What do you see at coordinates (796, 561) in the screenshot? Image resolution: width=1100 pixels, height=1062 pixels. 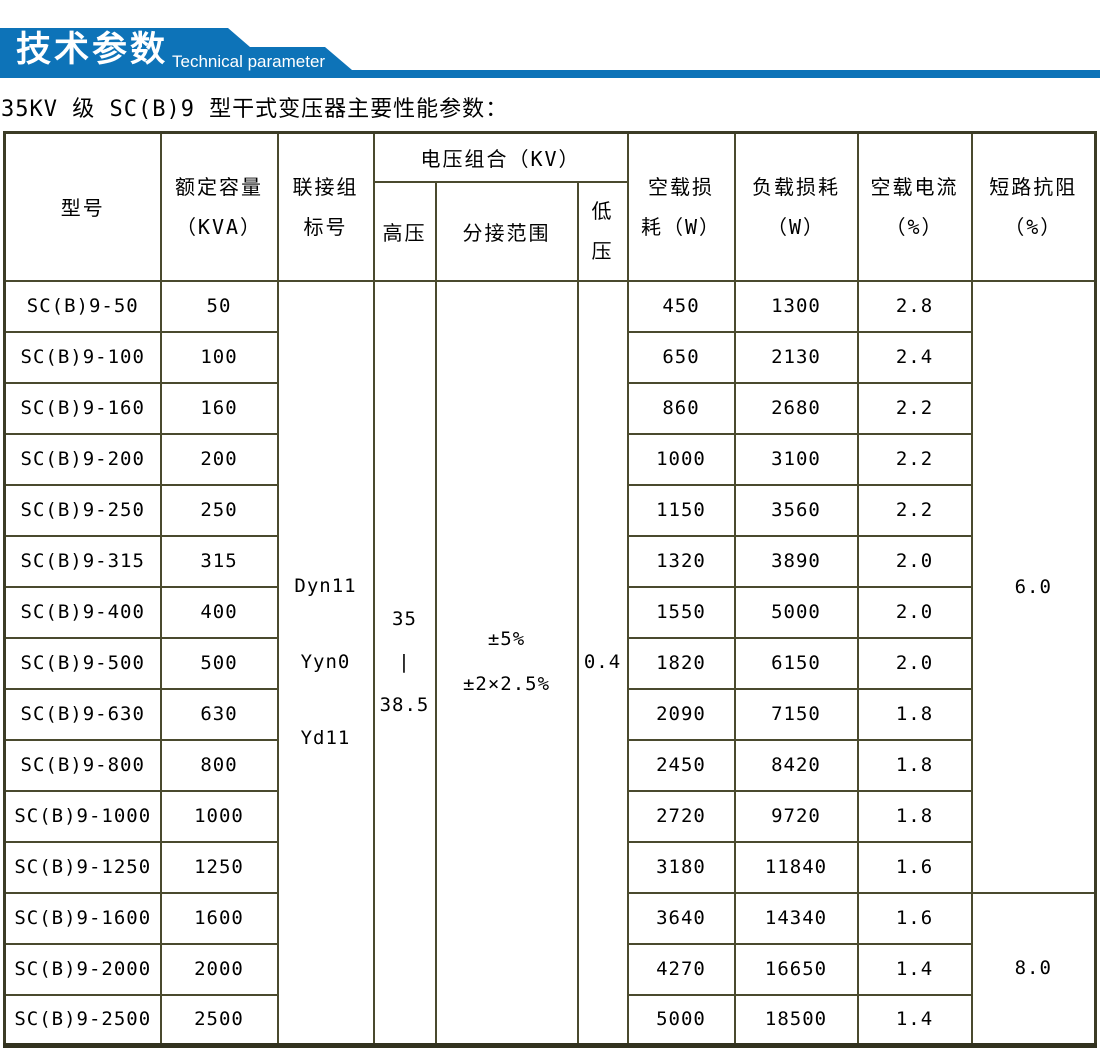 I see `cell-load-loss: 3890` at bounding box center [796, 561].